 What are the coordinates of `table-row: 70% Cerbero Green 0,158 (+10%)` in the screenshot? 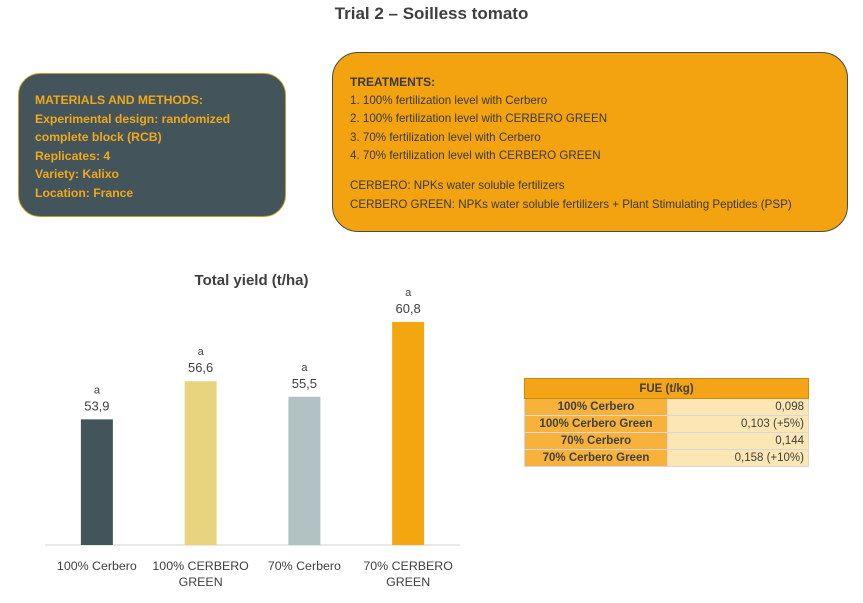 It's located at (666, 458).